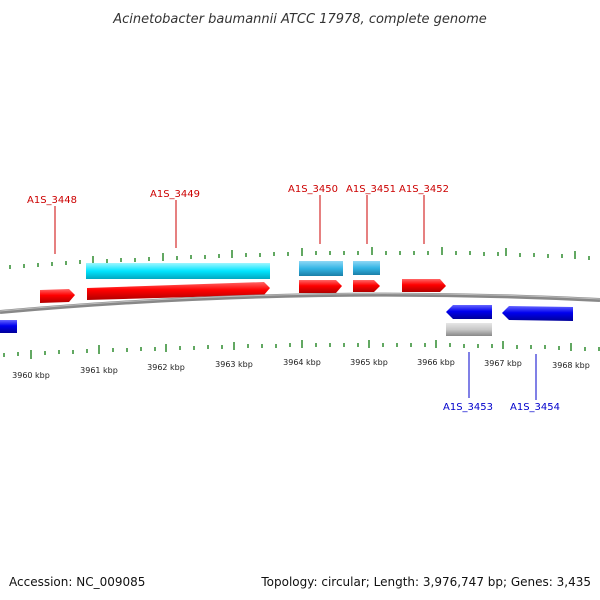 Image resolution: width=600 pixels, height=600 pixels. What do you see at coordinates (302, 362) in the screenshot?
I see `kbp-label: 3964 kbp` at bounding box center [302, 362].